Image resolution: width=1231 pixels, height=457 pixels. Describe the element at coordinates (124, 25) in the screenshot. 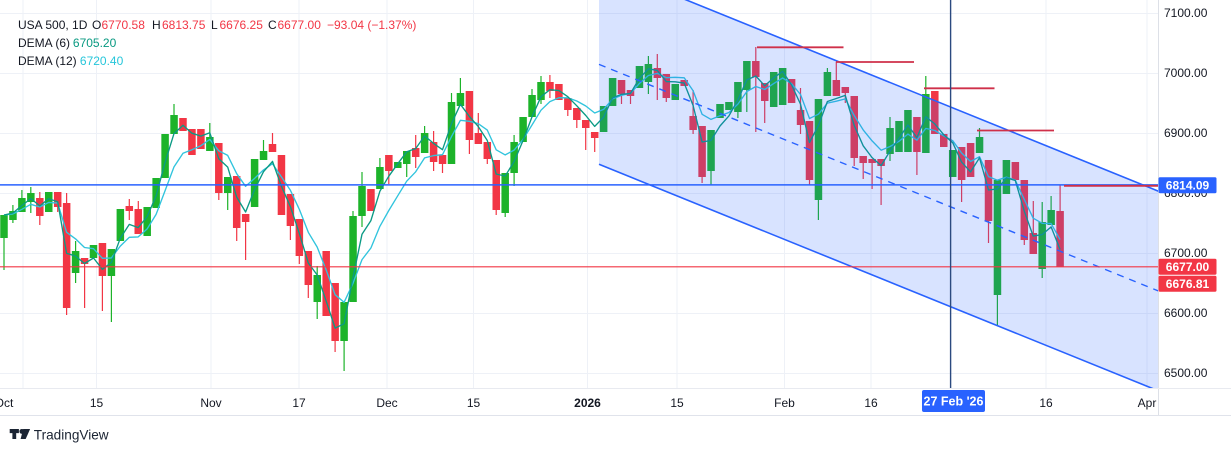

I see `svg-text: 6770.58` at that location.